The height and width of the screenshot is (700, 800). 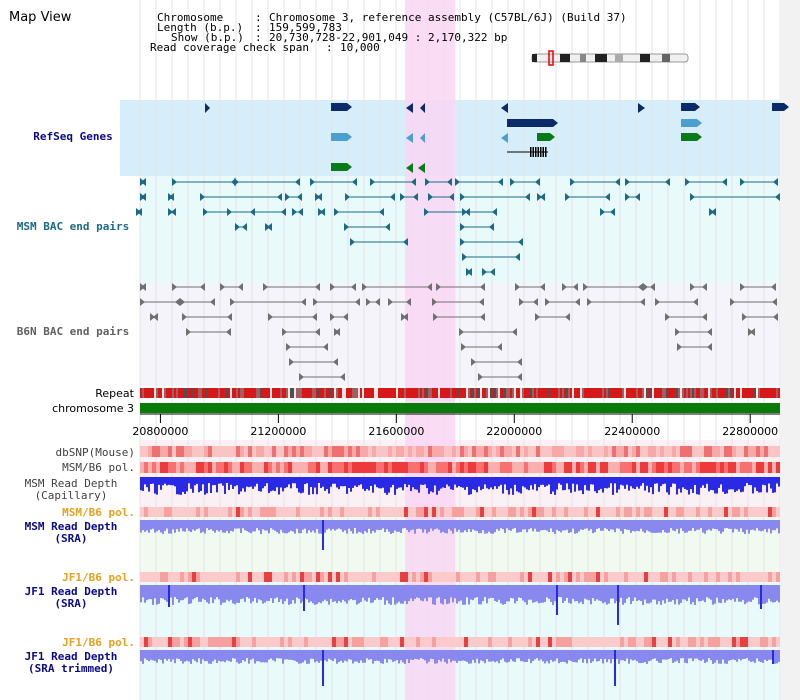 I want to click on track-label-msm-b6-pol-1: MSM/B6 pol., so click(x=98, y=467).